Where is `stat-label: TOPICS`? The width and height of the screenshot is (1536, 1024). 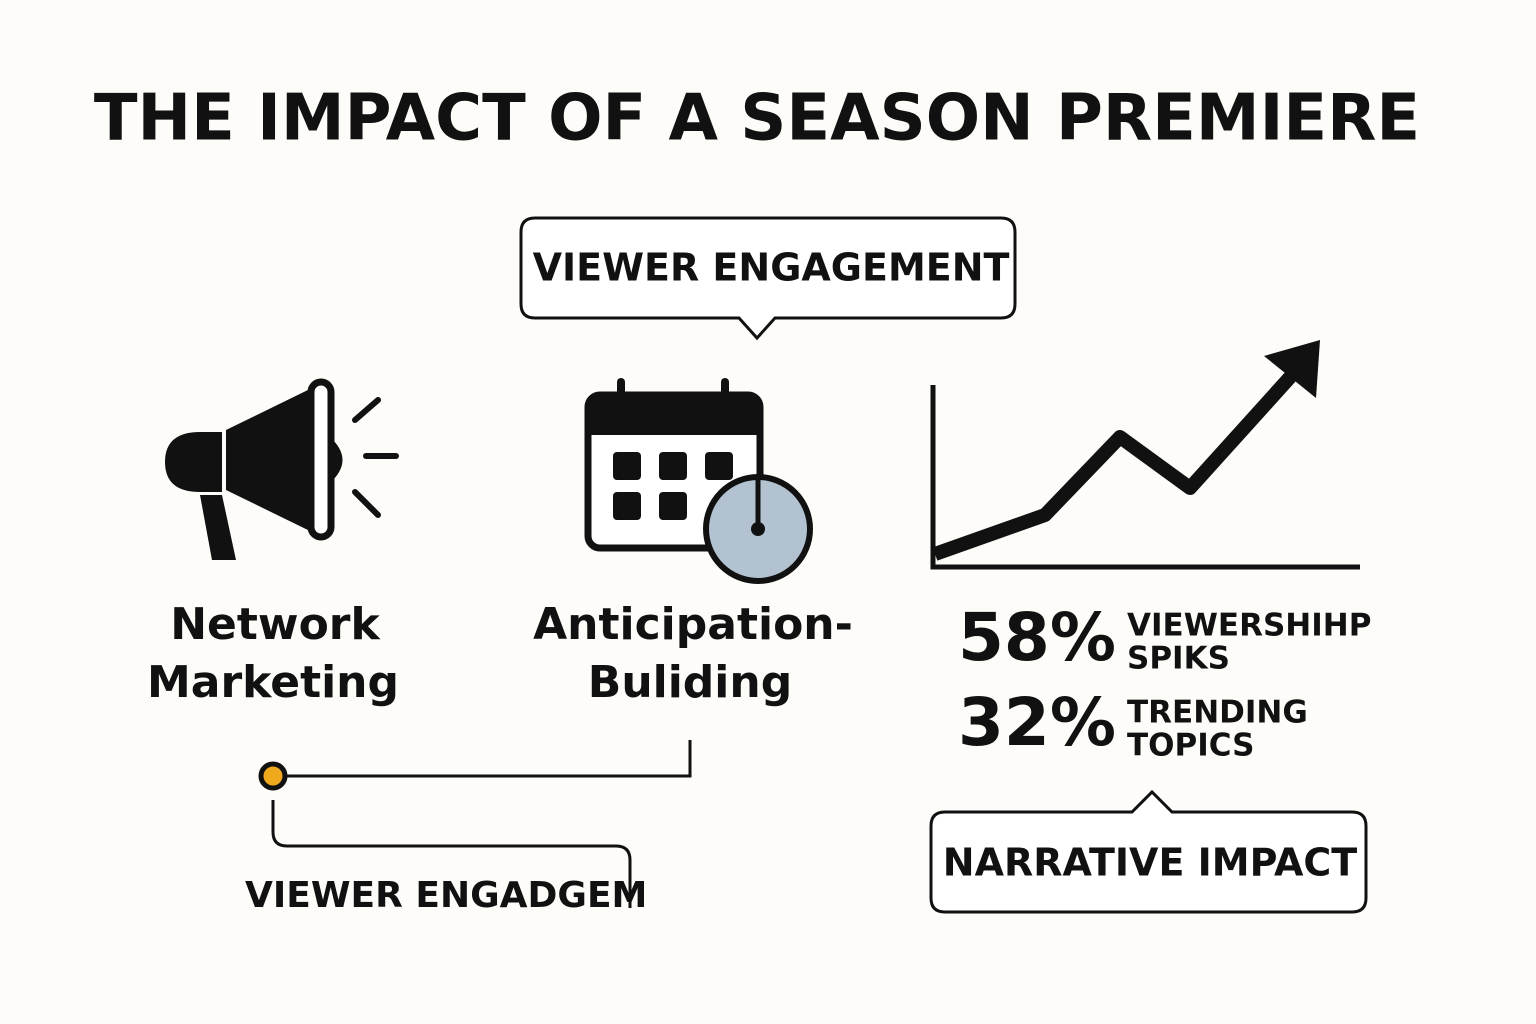
stat-label: TOPICS is located at coordinates (1190, 746).